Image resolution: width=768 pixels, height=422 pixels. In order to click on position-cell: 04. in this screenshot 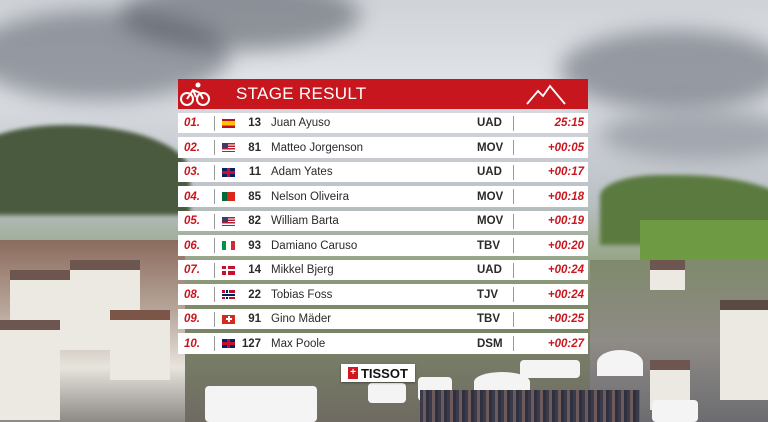, I will do `click(192, 196)`.